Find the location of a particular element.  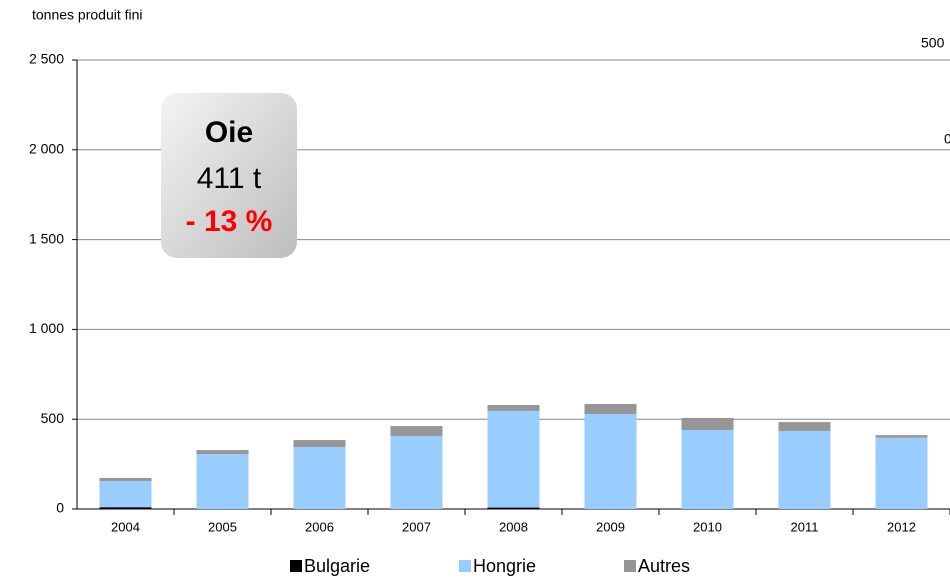

x-tick-label: 2012 is located at coordinates (901, 526).